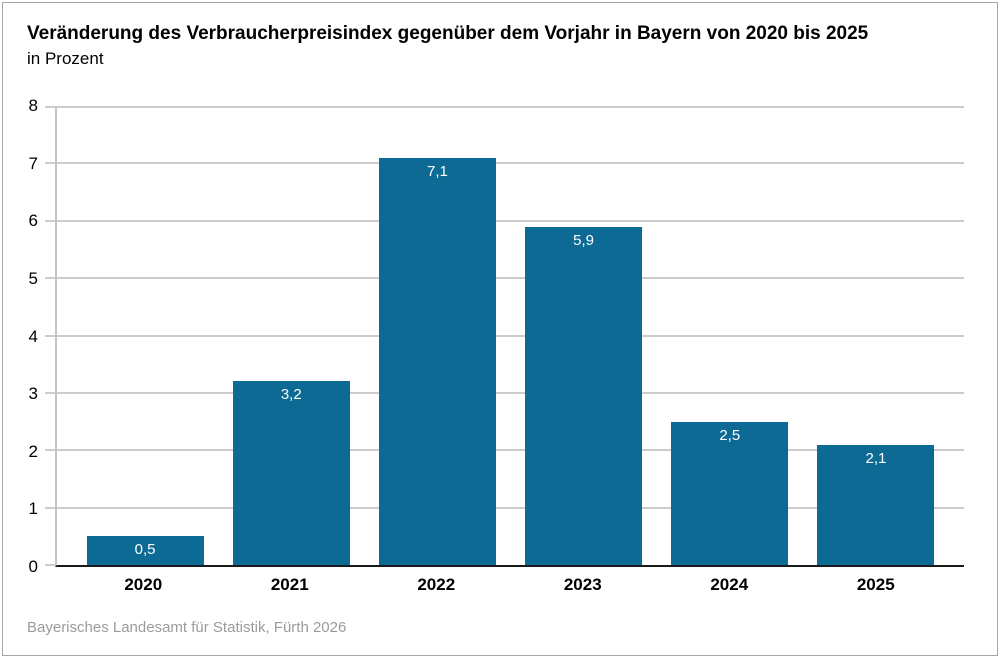 The height and width of the screenshot is (658, 1000). What do you see at coordinates (876, 504) in the screenshot?
I see `bar-2025: 2,1` at bounding box center [876, 504].